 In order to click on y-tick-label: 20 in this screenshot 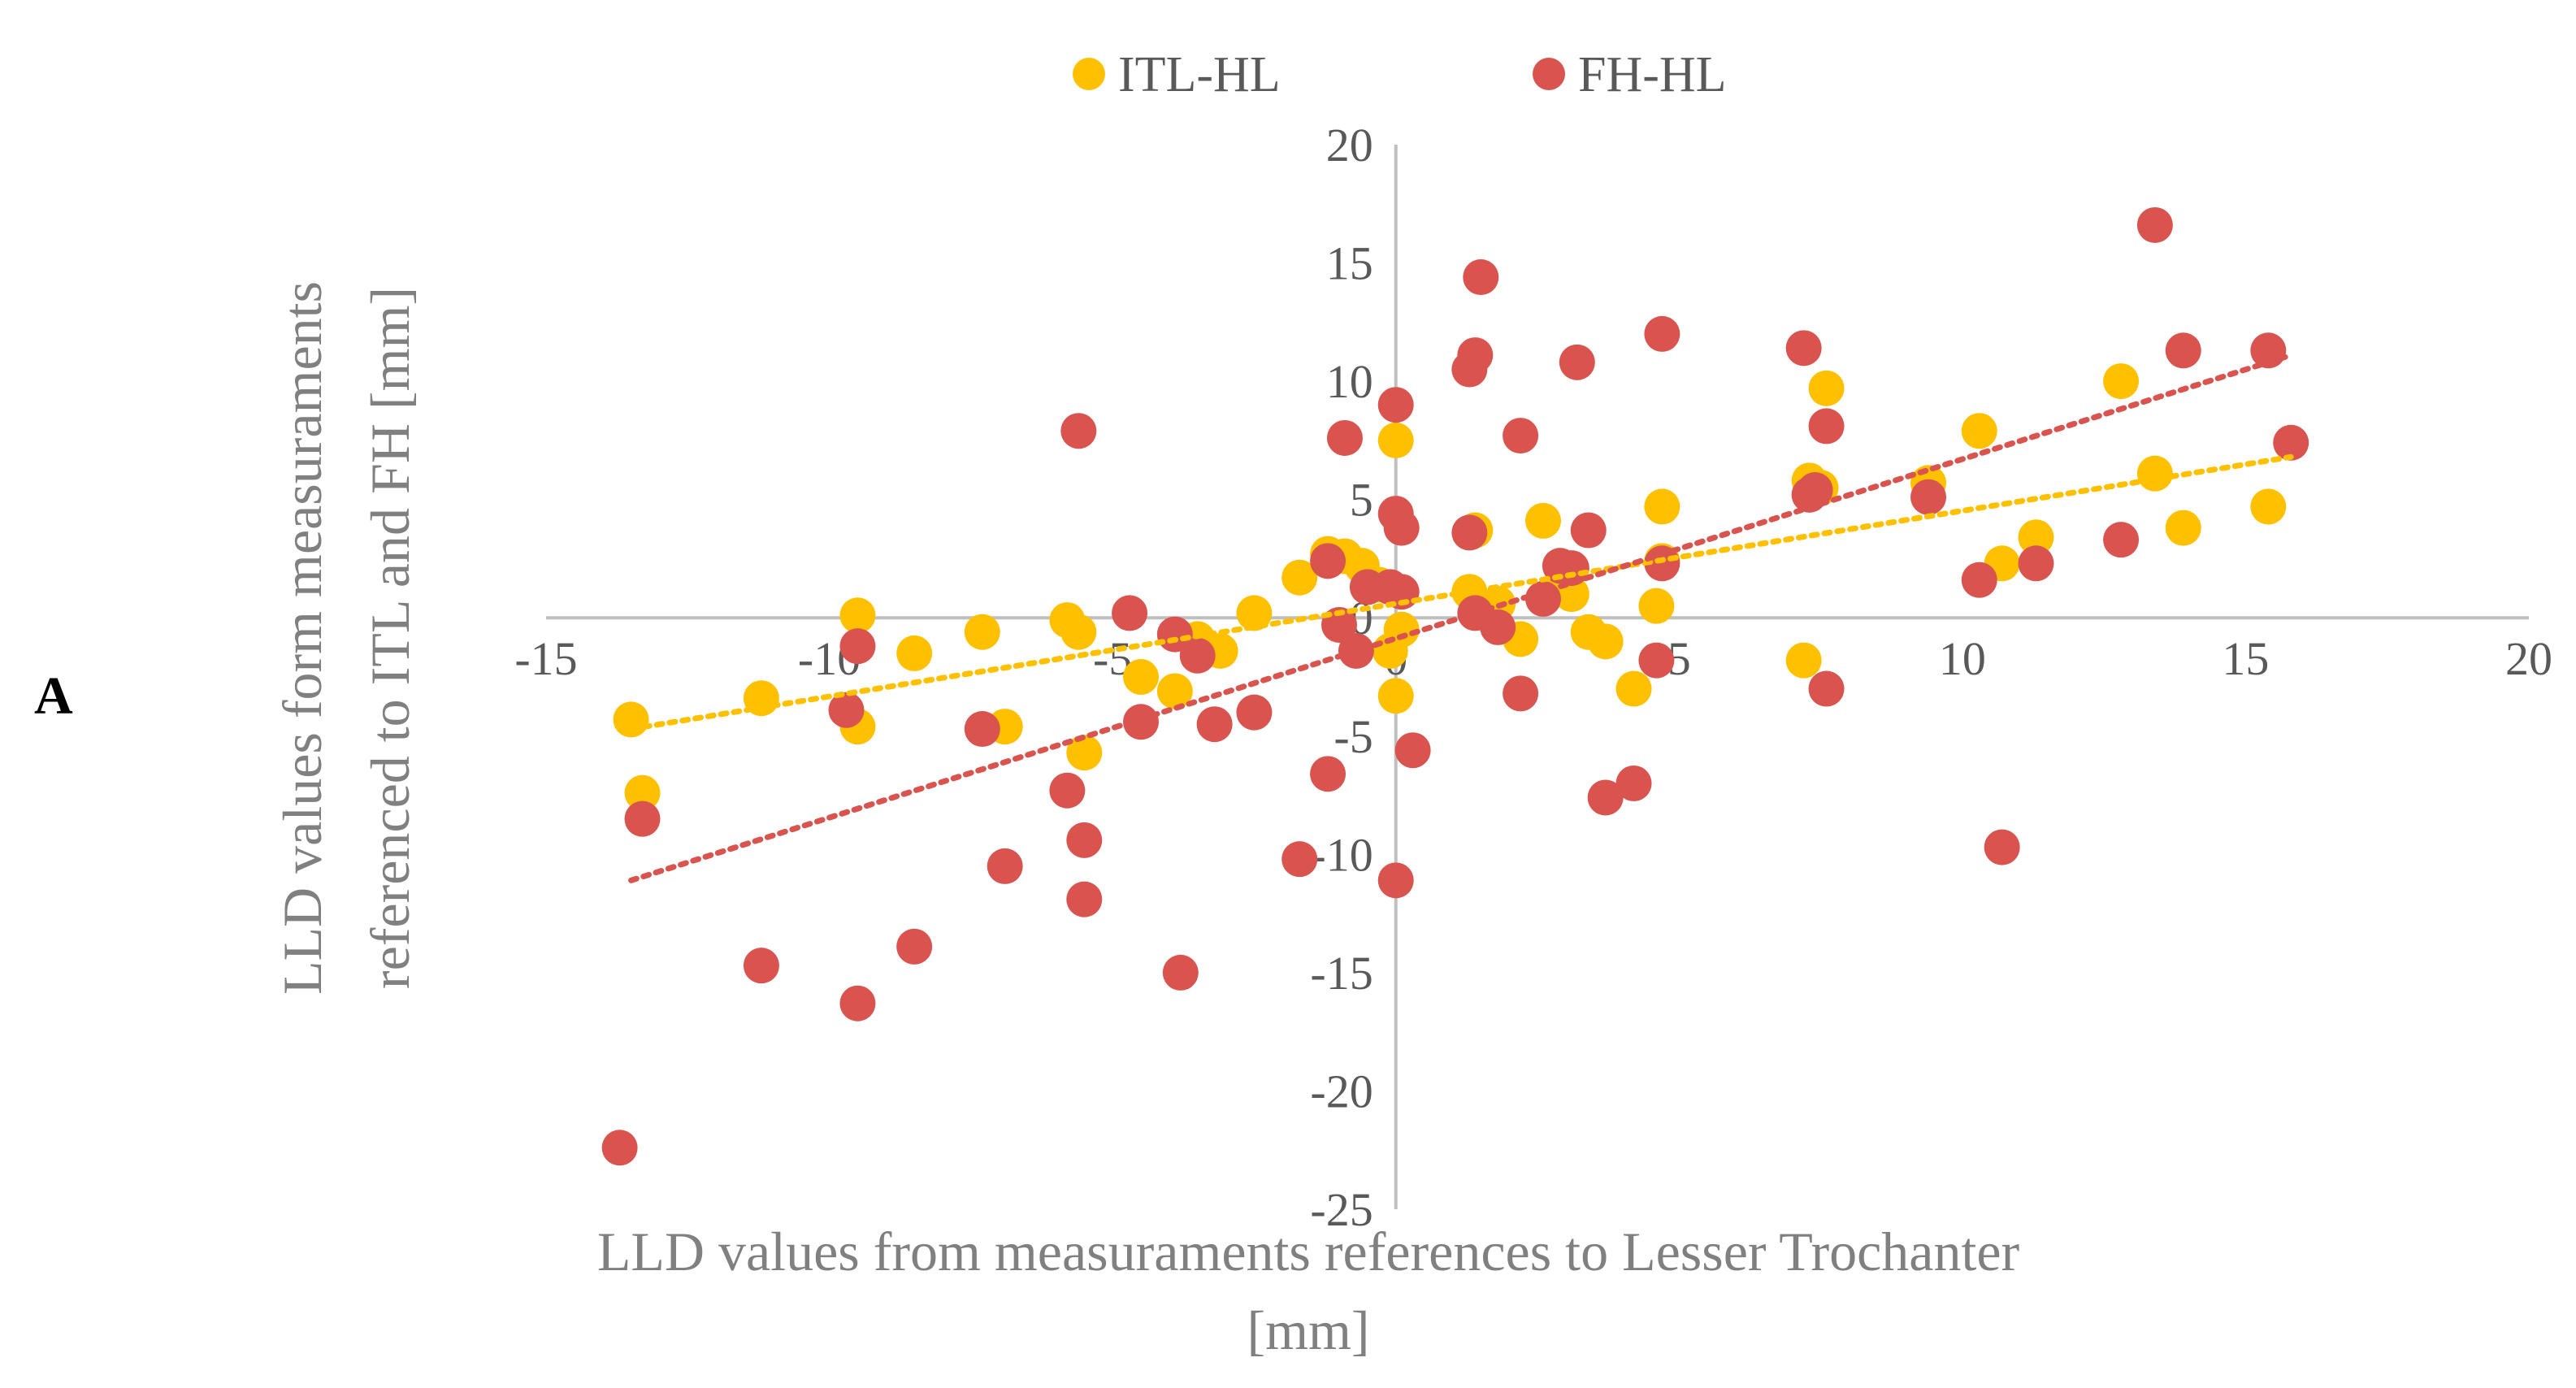, I will do `click(1349, 145)`.